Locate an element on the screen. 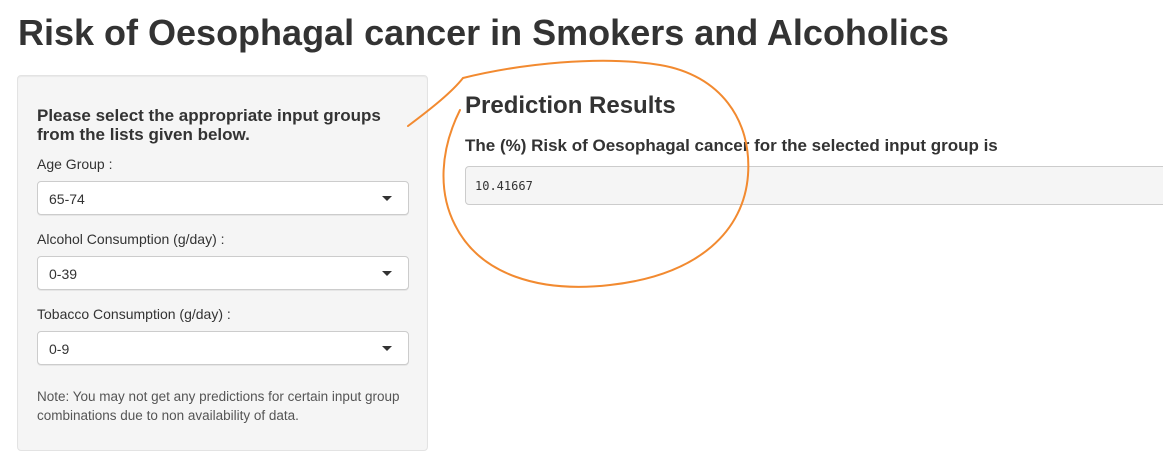 This screenshot has width=1163, height=462. age-group-select: 65-74 is located at coordinates (223, 198).